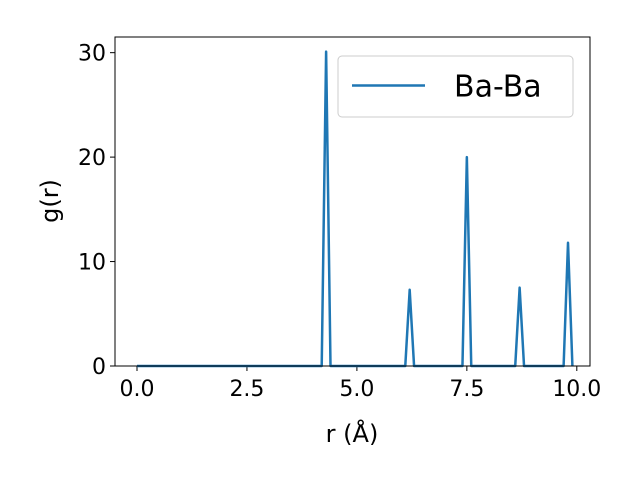 The height and width of the screenshot is (484, 640). What do you see at coordinates (498, 87) in the screenshot?
I see `legend-label: Ba-Ba` at bounding box center [498, 87].